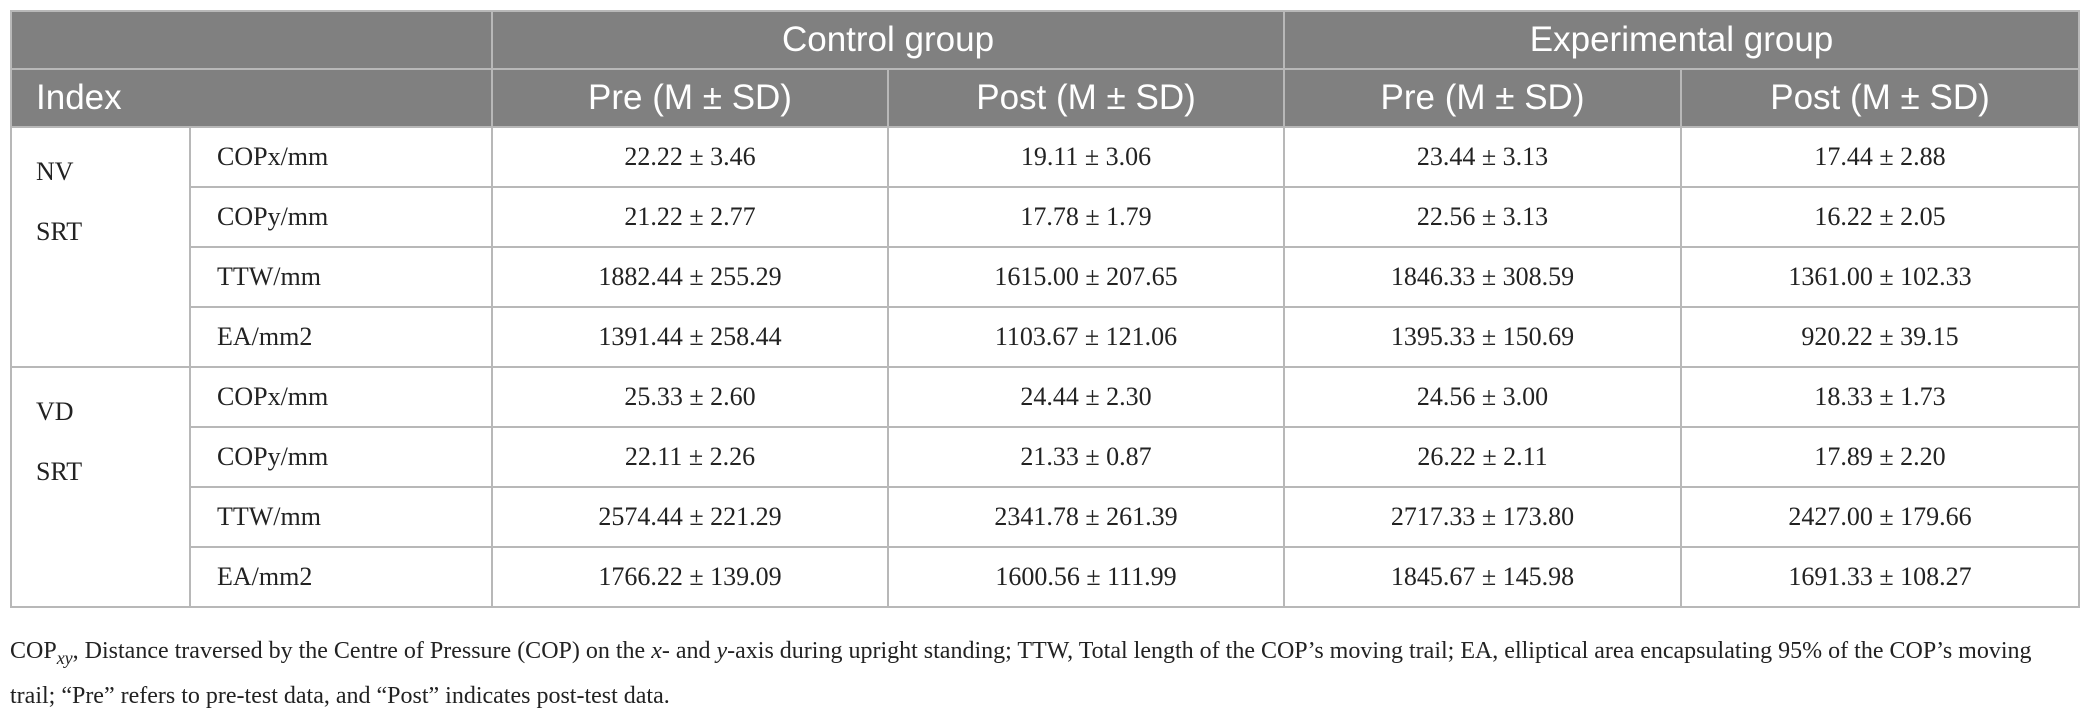  What do you see at coordinates (1880, 397) in the screenshot?
I see `table-cell: 18.33 ± 1.73` at bounding box center [1880, 397].